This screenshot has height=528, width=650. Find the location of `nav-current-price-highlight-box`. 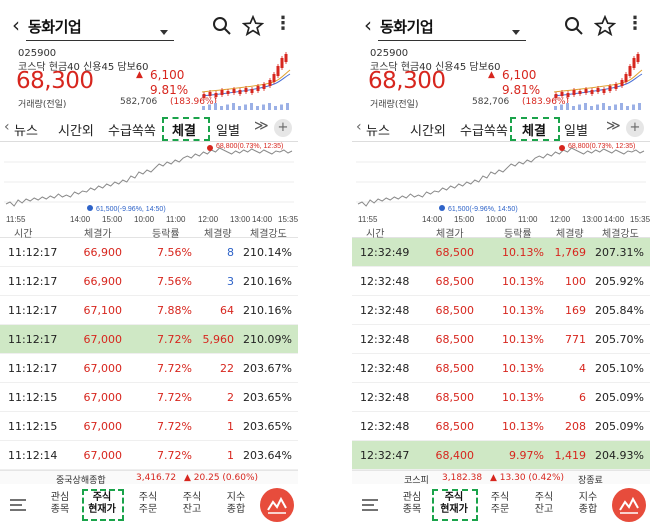

nav-current-price-highlight-box is located at coordinates (103, 505).